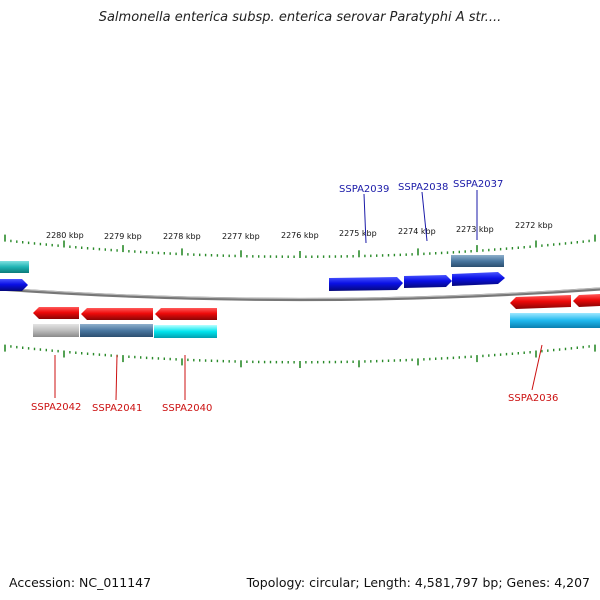  What do you see at coordinates (478, 279) in the screenshot?
I see `gene-arrow-sspa2037` at bounding box center [478, 279].